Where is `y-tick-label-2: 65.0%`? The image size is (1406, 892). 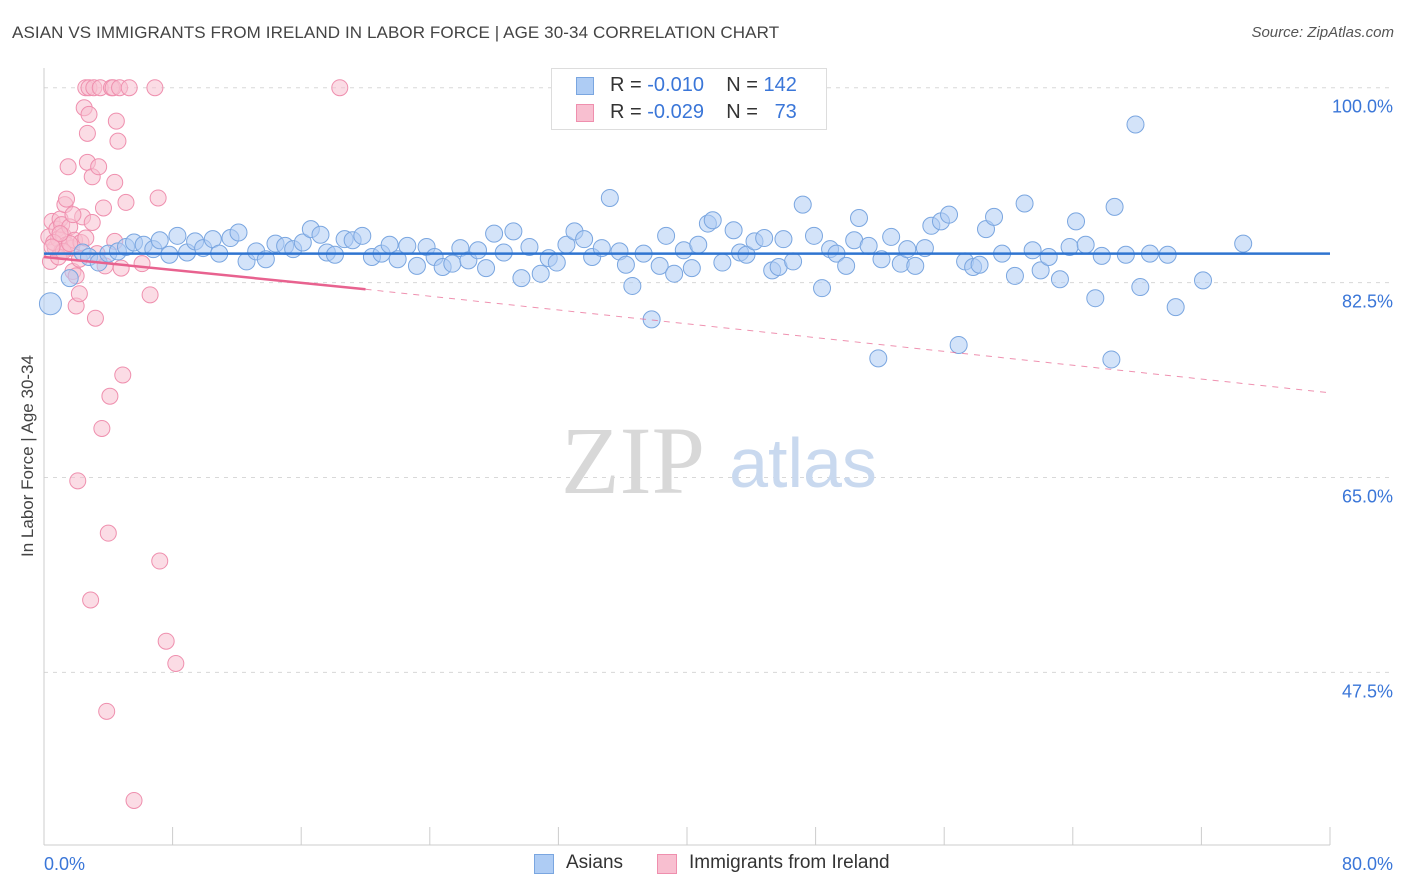
y-tick-label-2: 65.0% is located at coordinates (1367, 496).